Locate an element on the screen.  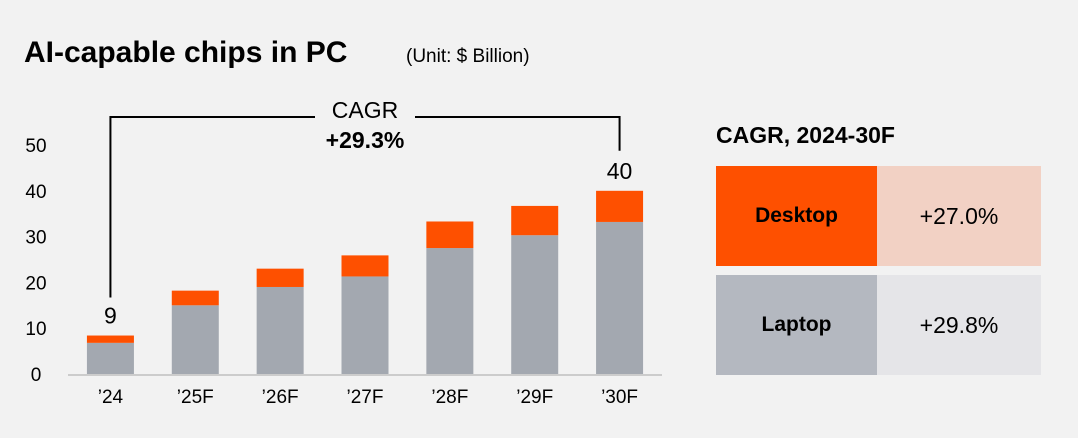
y-tick-label: 20 is located at coordinates (35, 283).